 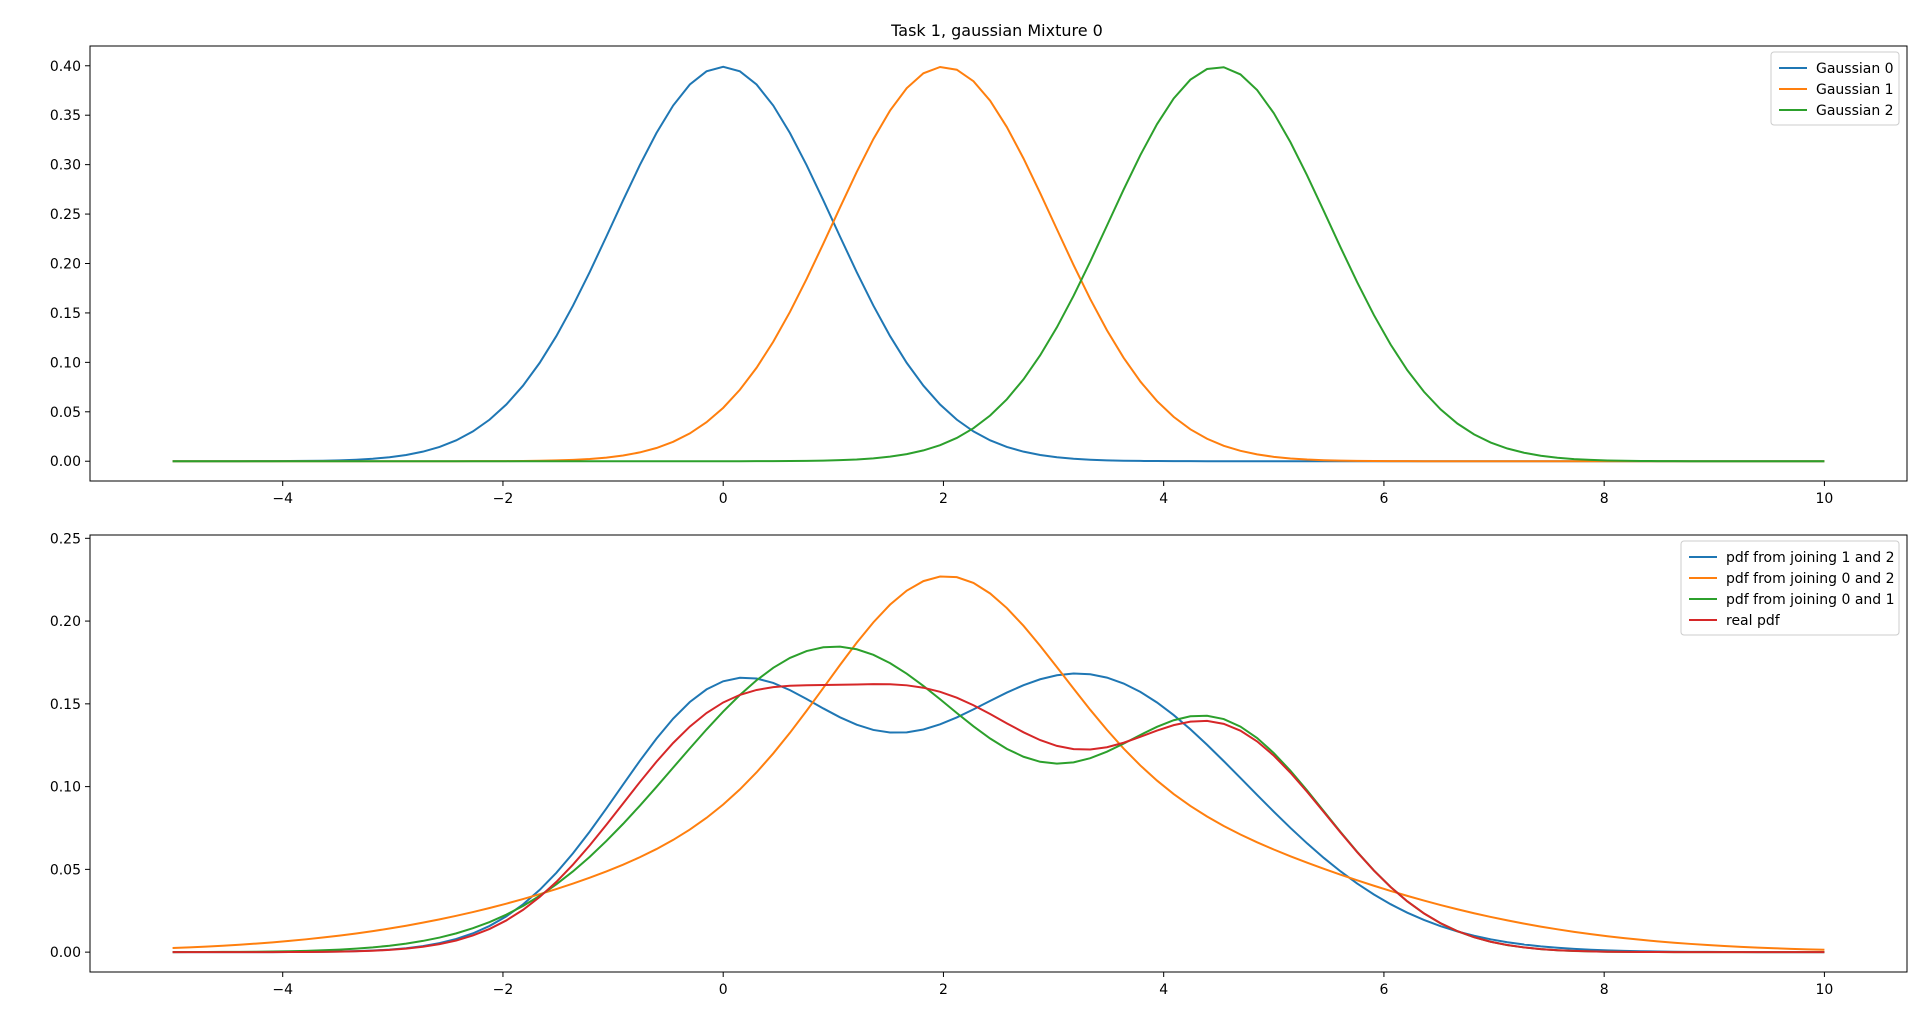 I want to click on legend-label: pdf from joining 1 and 2, so click(x=1810, y=558).